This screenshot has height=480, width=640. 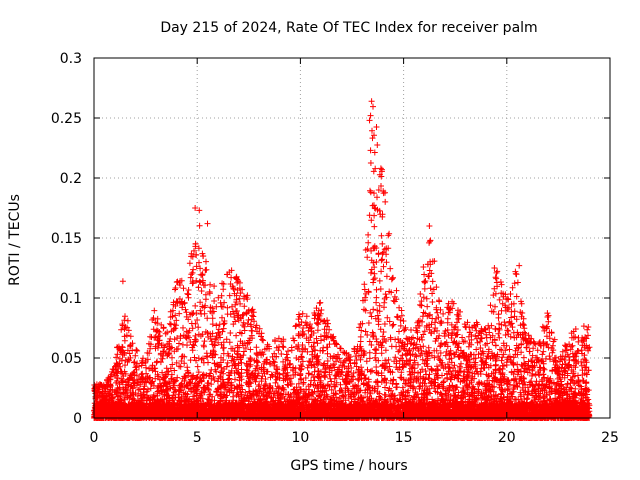 I want to click on y-tick-label: 0.15, so click(x=66, y=239).